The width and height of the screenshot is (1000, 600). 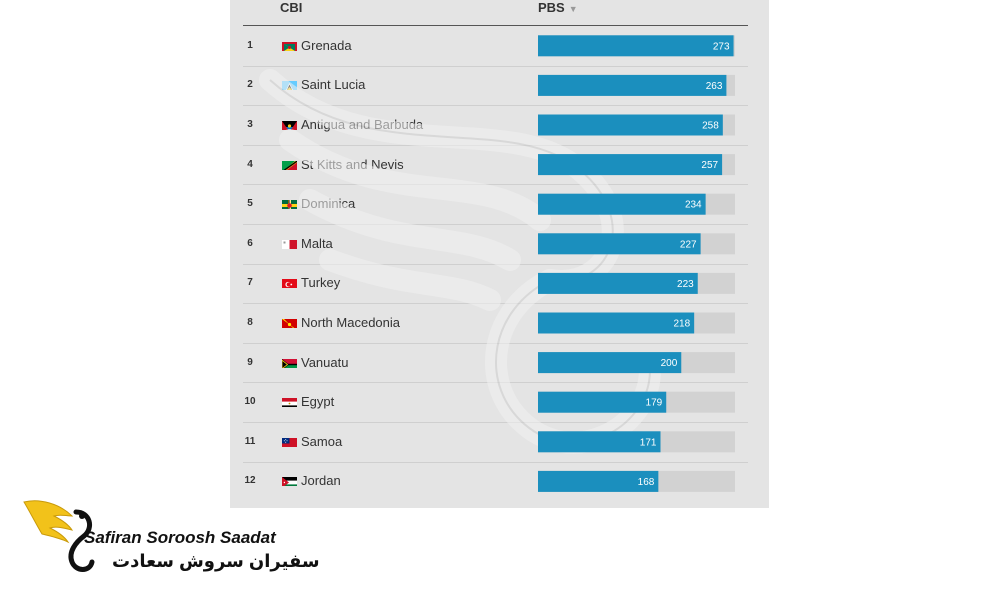 I want to click on sort-descending-icon: ▼, so click(x=573, y=9).